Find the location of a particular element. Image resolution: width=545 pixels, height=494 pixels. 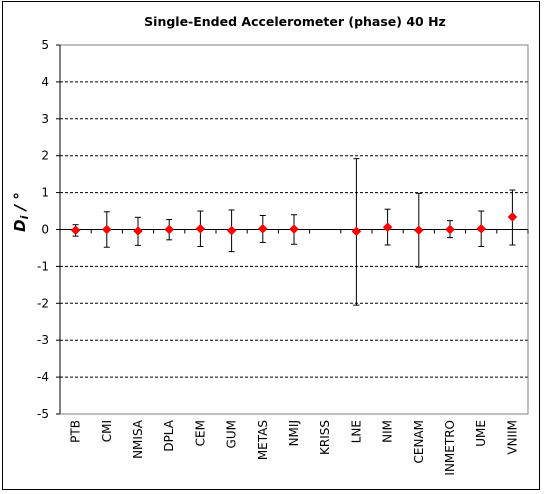

y-tick-label: 3 is located at coordinates (45, 119).